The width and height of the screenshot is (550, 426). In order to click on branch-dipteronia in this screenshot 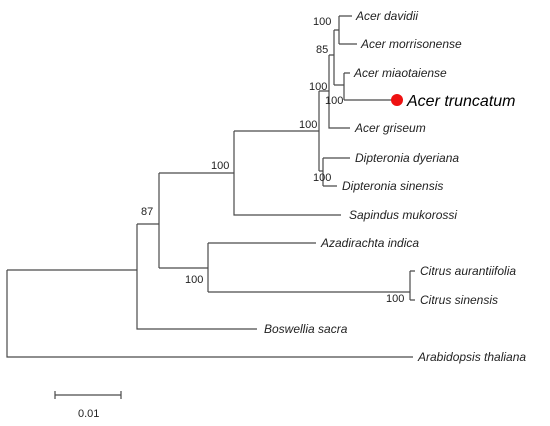, I will do `click(334, 172)`.